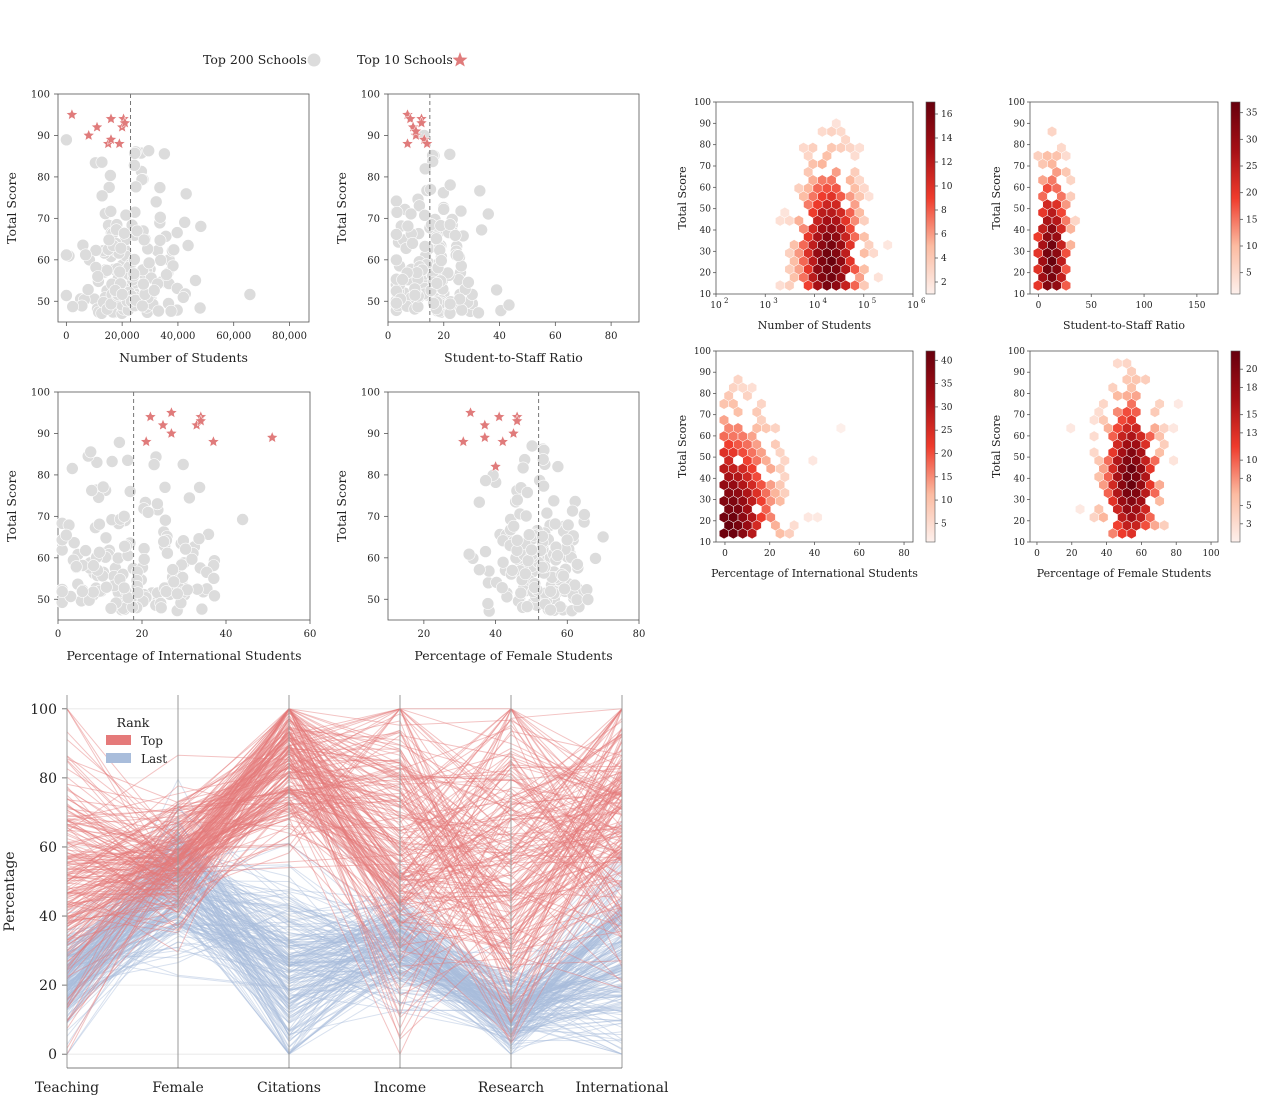  I want to click on y-tick-label: 60, so click(43, 260).